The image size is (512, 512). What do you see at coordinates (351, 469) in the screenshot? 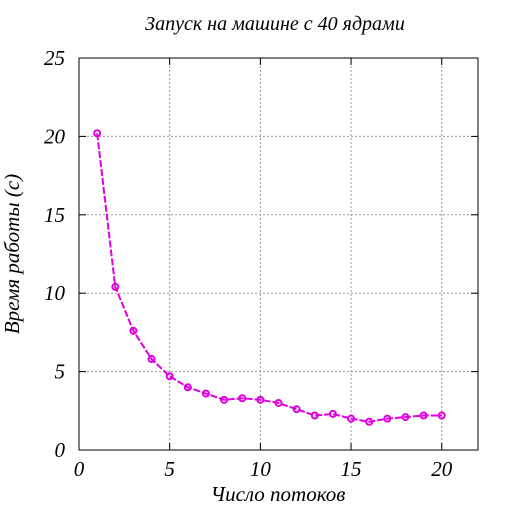
I see `x-tick-label: 15` at bounding box center [351, 469].